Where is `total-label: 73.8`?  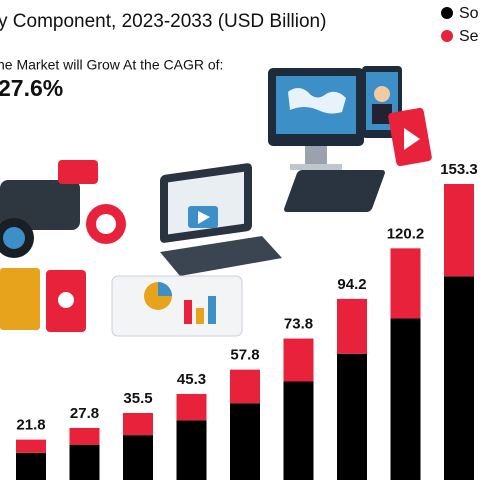
total-label: 73.8 is located at coordinates (298, 324).